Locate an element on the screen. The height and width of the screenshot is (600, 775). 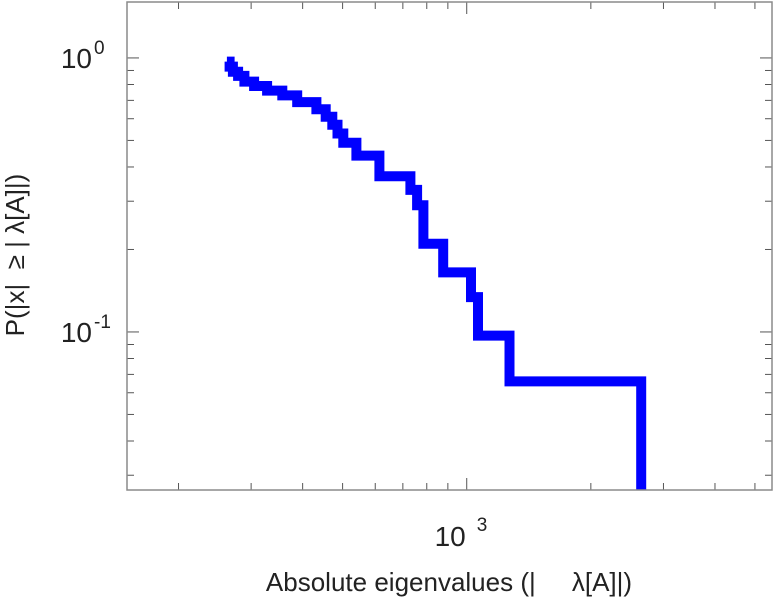
x-tick-label-exponent: 3 is located at coordinates (482, 525).